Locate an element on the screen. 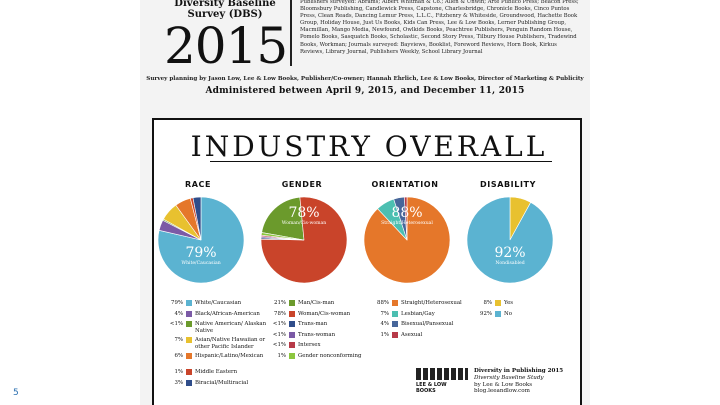 The width and height of the screenshot is (720, 405). legend-percent: 21% is located at coordinates (280, 303).